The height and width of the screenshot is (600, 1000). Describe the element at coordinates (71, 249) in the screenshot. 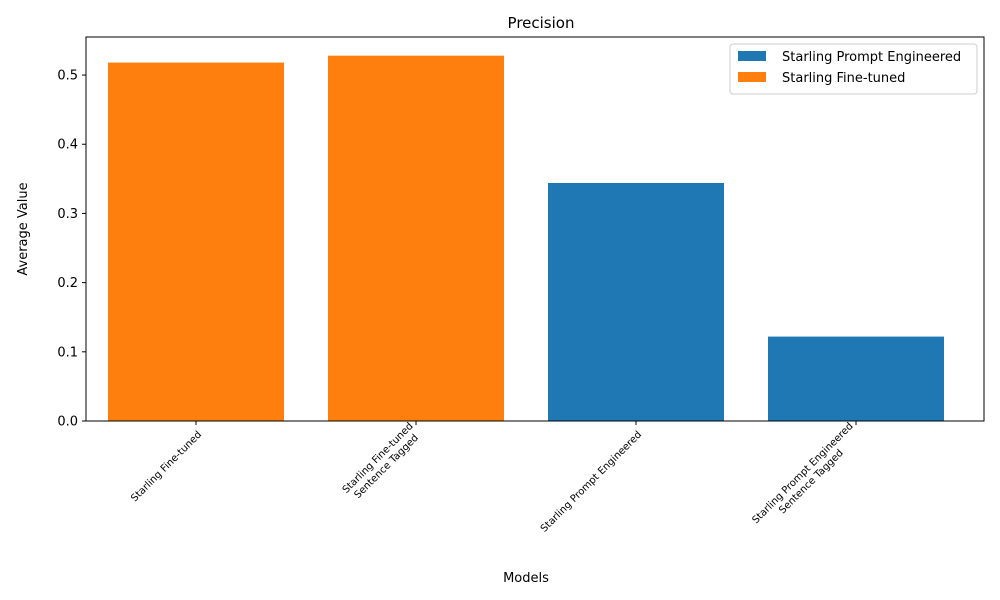

I see `y-axis-ticks: 0.0 0.1 0.2 0.3 0.4 0.5` at that location.